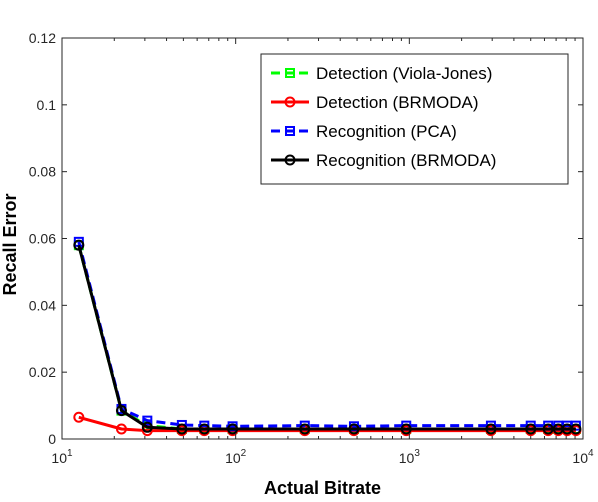  I want to click on y-tick-label: 0.1, so click(47, 105).